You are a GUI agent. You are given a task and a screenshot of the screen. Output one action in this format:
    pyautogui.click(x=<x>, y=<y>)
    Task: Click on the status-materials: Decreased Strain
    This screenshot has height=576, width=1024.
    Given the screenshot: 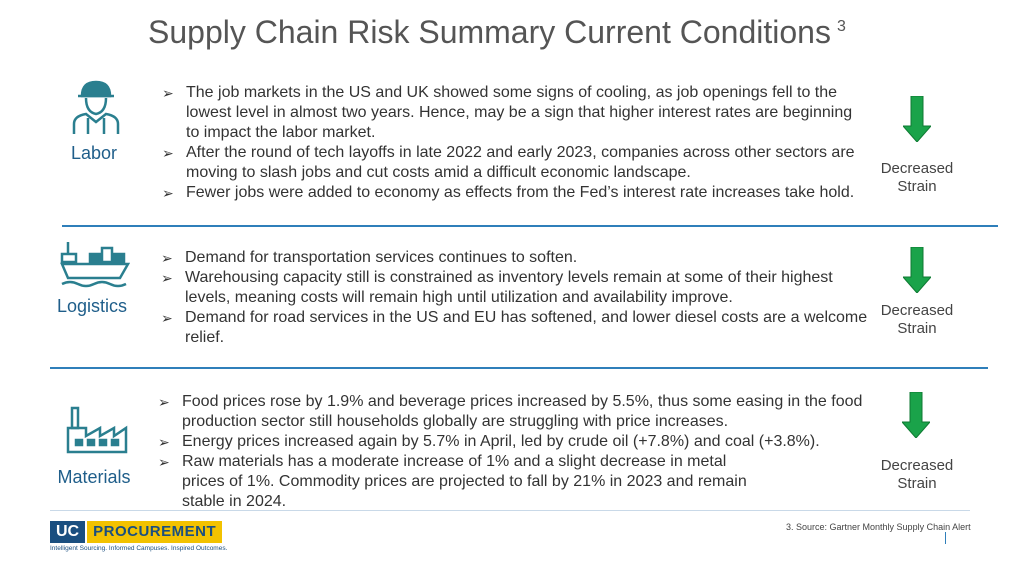 What is the action you would take?
    pyautogui.click(x=917, y=474)
    